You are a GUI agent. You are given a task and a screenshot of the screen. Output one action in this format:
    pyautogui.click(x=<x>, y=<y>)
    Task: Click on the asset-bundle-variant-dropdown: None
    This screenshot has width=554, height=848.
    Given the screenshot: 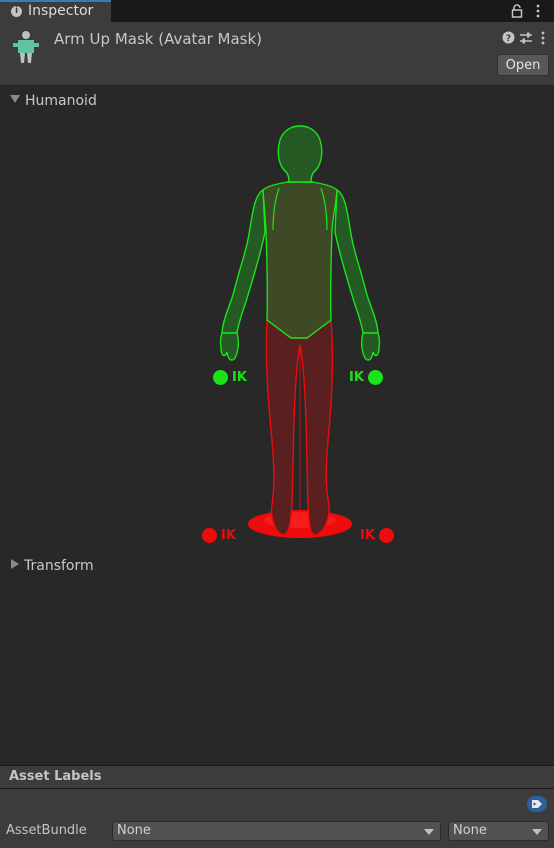 What is the action you would take?
    pyautogui.click(x=498, y=831)
    